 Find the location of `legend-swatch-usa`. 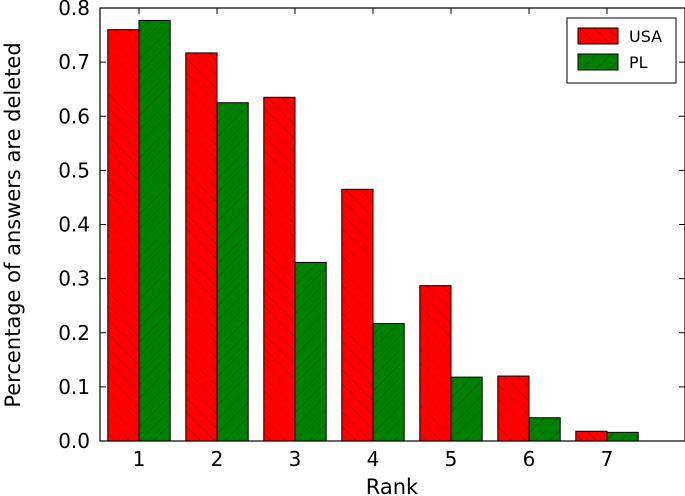

legend-swatch-usa is located at coordinates (598, 36).